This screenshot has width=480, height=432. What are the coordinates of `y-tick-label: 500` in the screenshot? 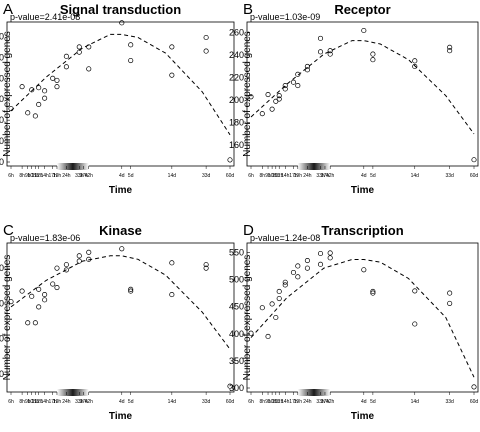 It's located at (236, 280).